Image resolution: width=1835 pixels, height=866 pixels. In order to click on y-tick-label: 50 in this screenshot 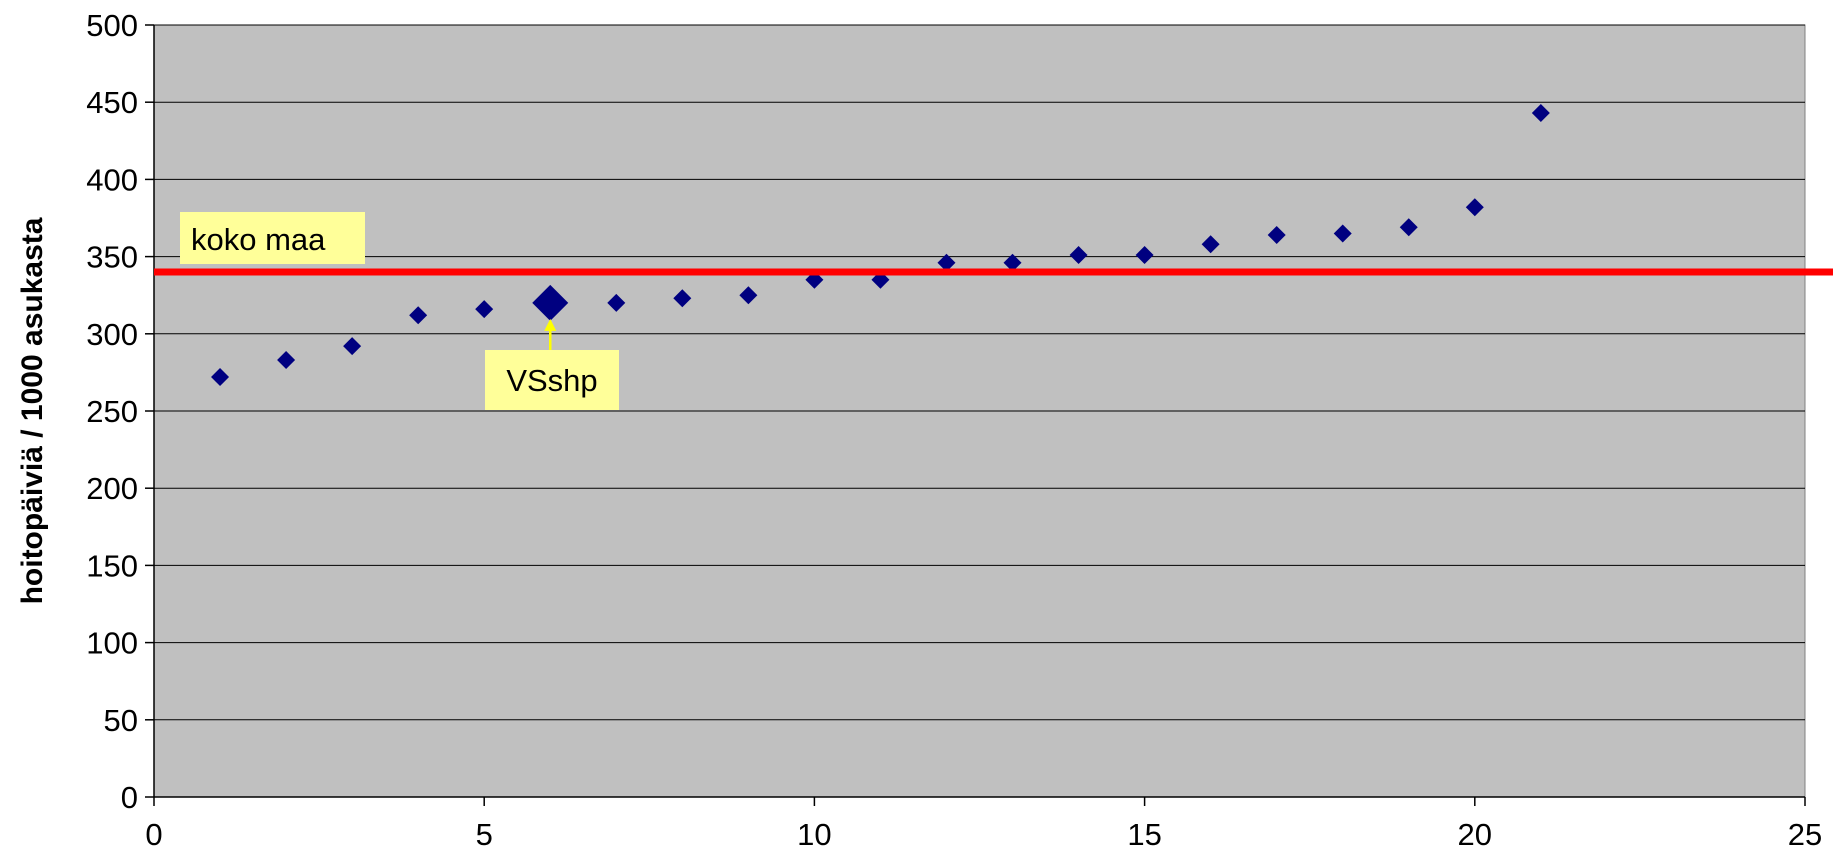, I will do `click(121, 720)`.